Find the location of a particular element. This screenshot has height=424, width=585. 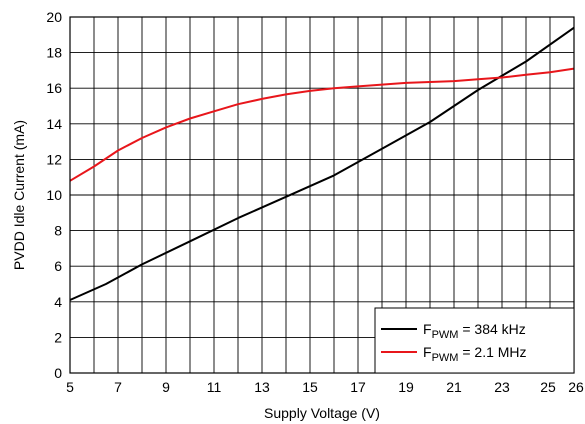

legend: FPWM = 384 kHz FPWM = 2.1 MHz is located at coordinates (474, 340).